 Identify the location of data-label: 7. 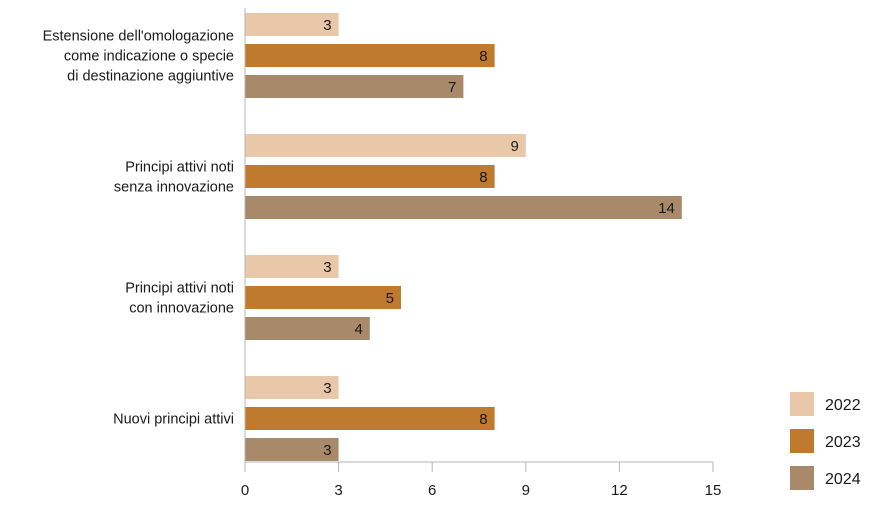
(452, 87).